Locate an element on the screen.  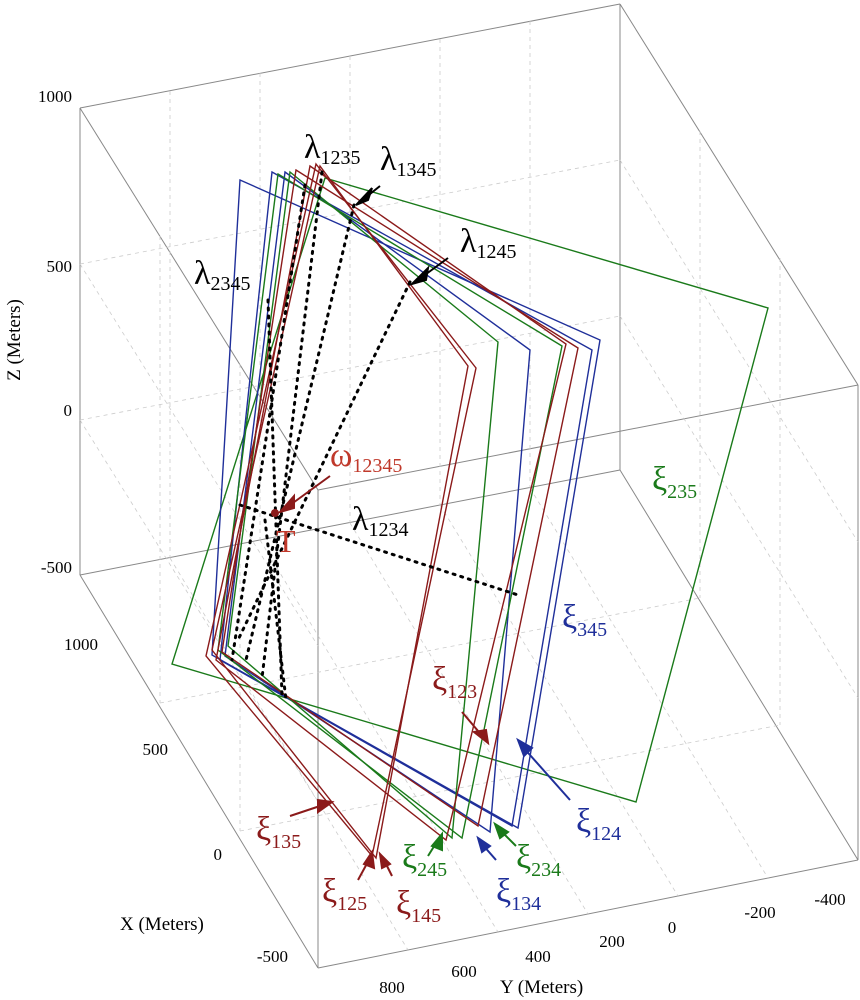
label-xi-245: ξ245 is located at coordinates (424, 860).